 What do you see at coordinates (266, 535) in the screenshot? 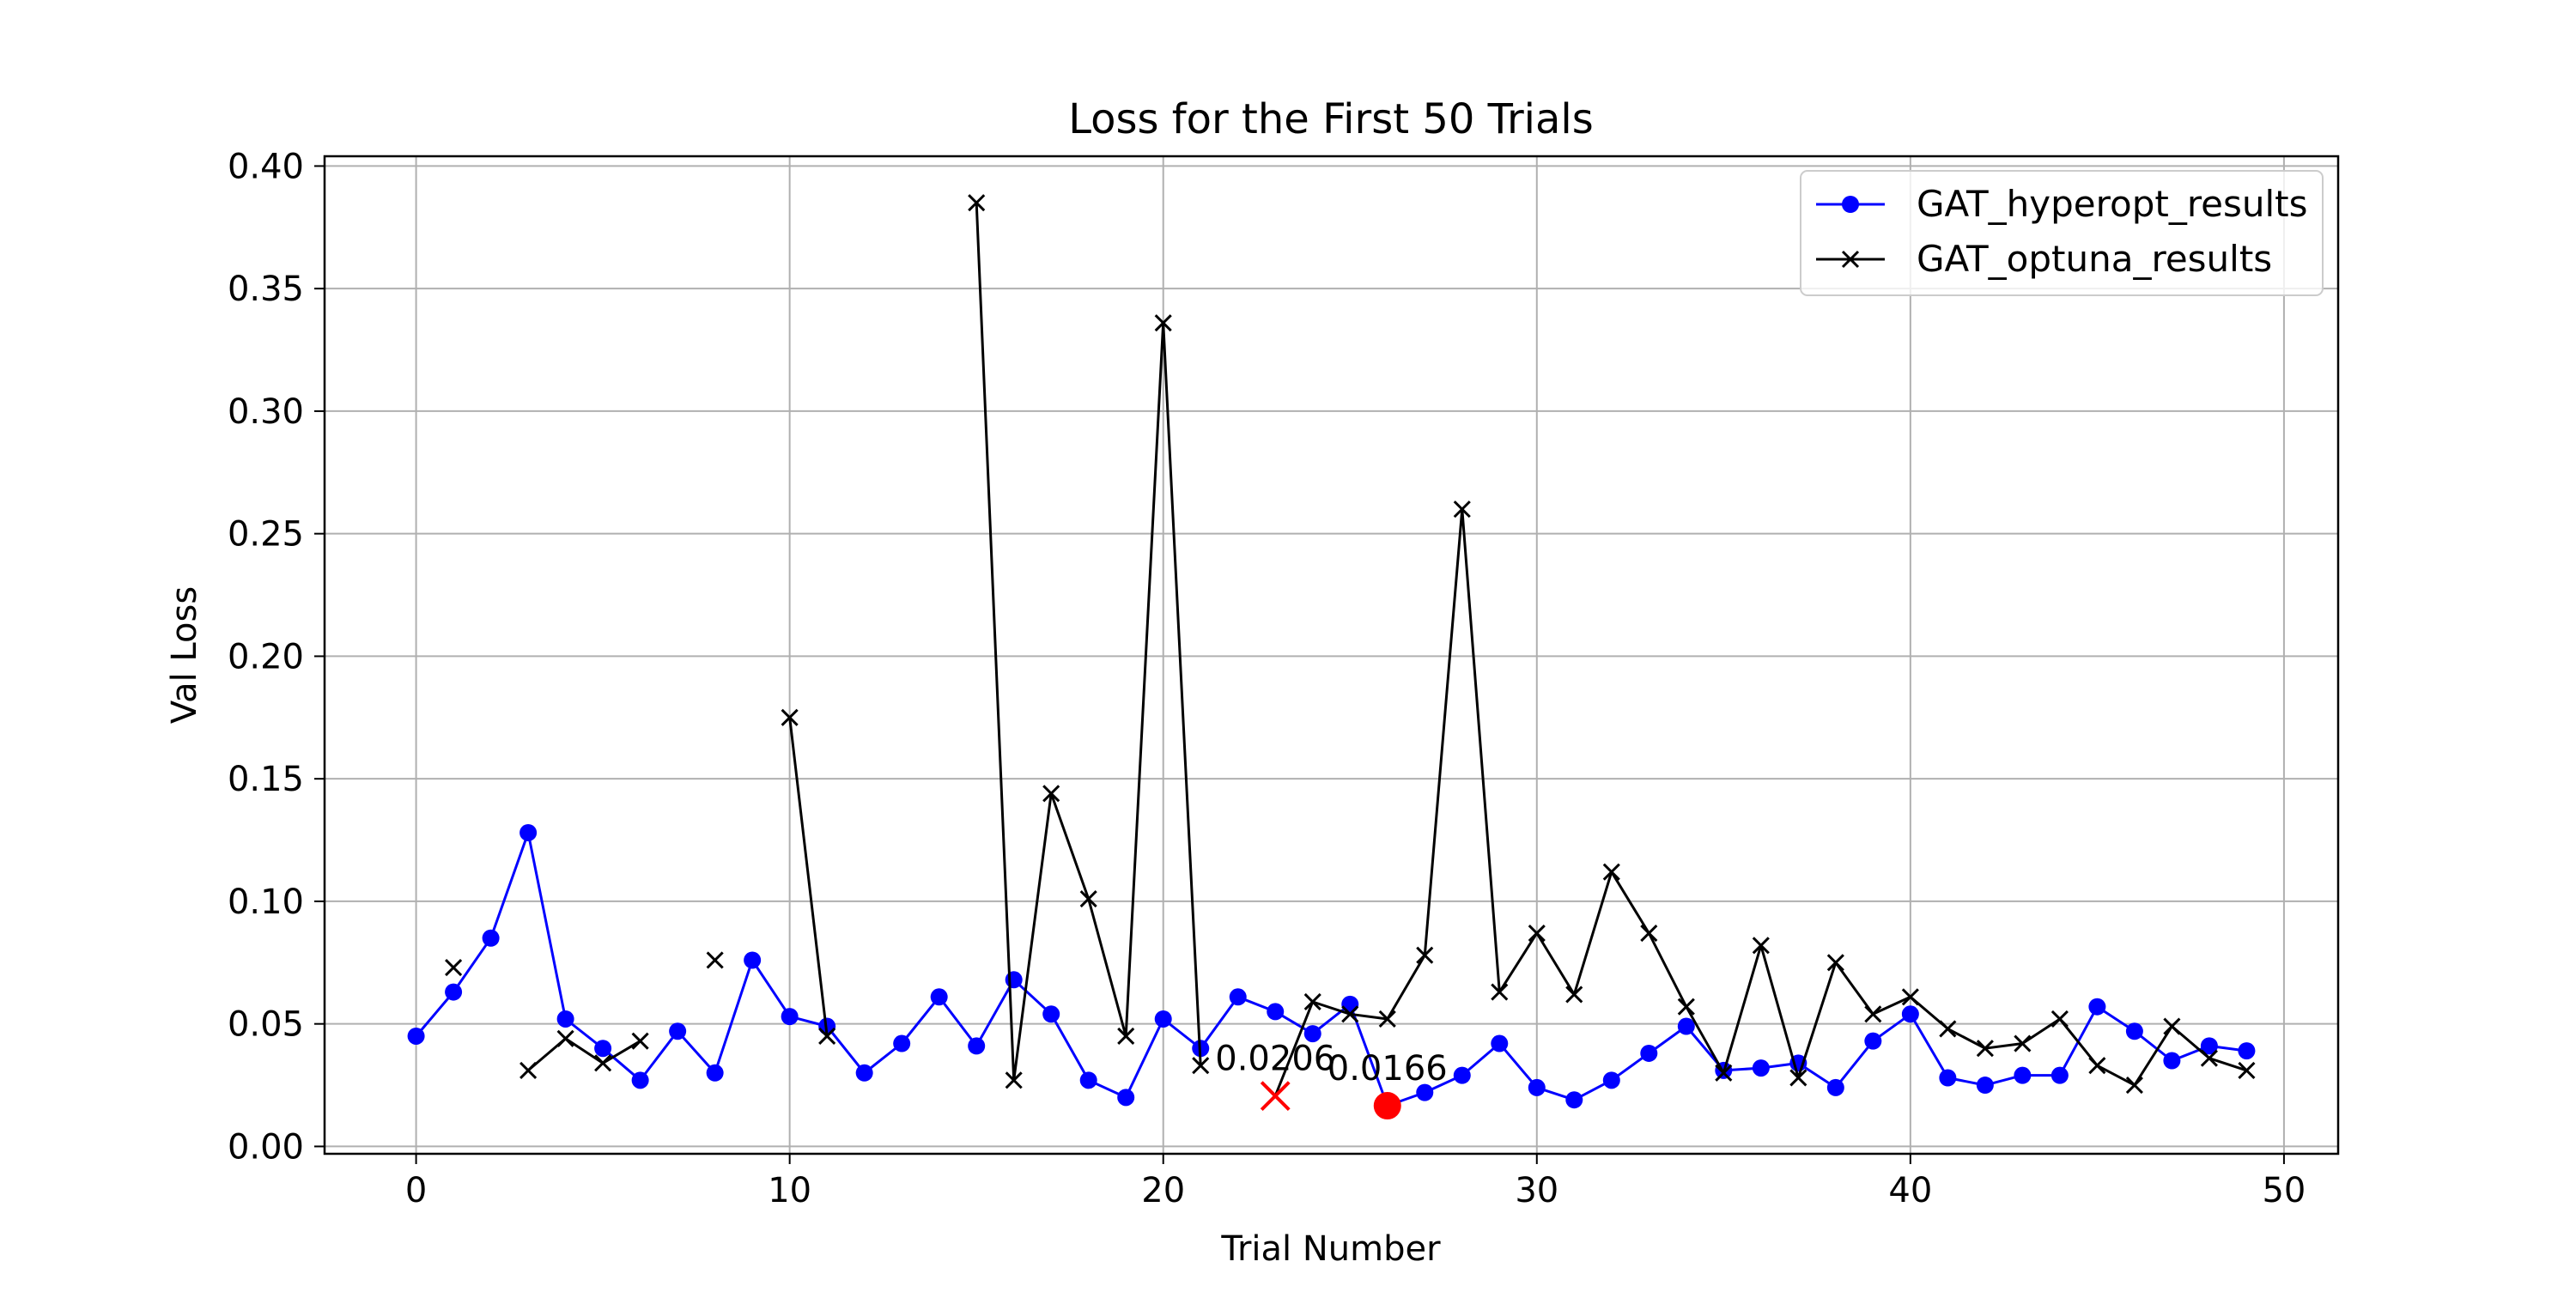
I see `y-tick-label: 0.25` at bounding box center [266, 535].